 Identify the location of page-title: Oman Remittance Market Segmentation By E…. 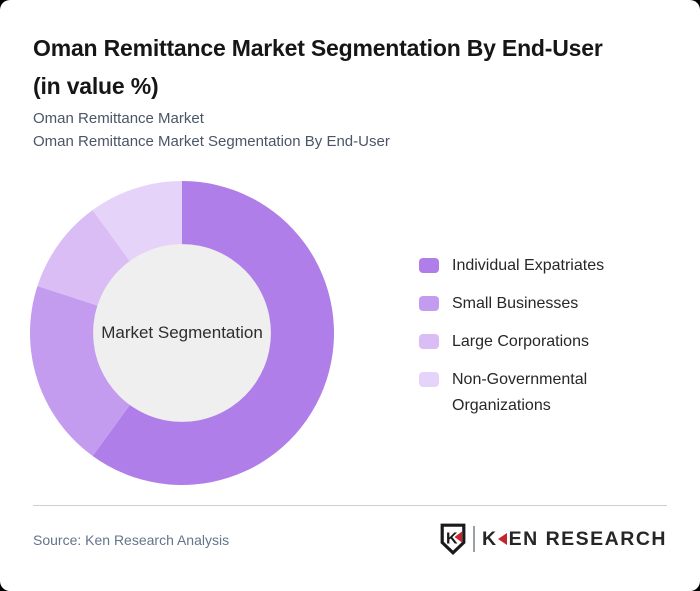
(318, 67).